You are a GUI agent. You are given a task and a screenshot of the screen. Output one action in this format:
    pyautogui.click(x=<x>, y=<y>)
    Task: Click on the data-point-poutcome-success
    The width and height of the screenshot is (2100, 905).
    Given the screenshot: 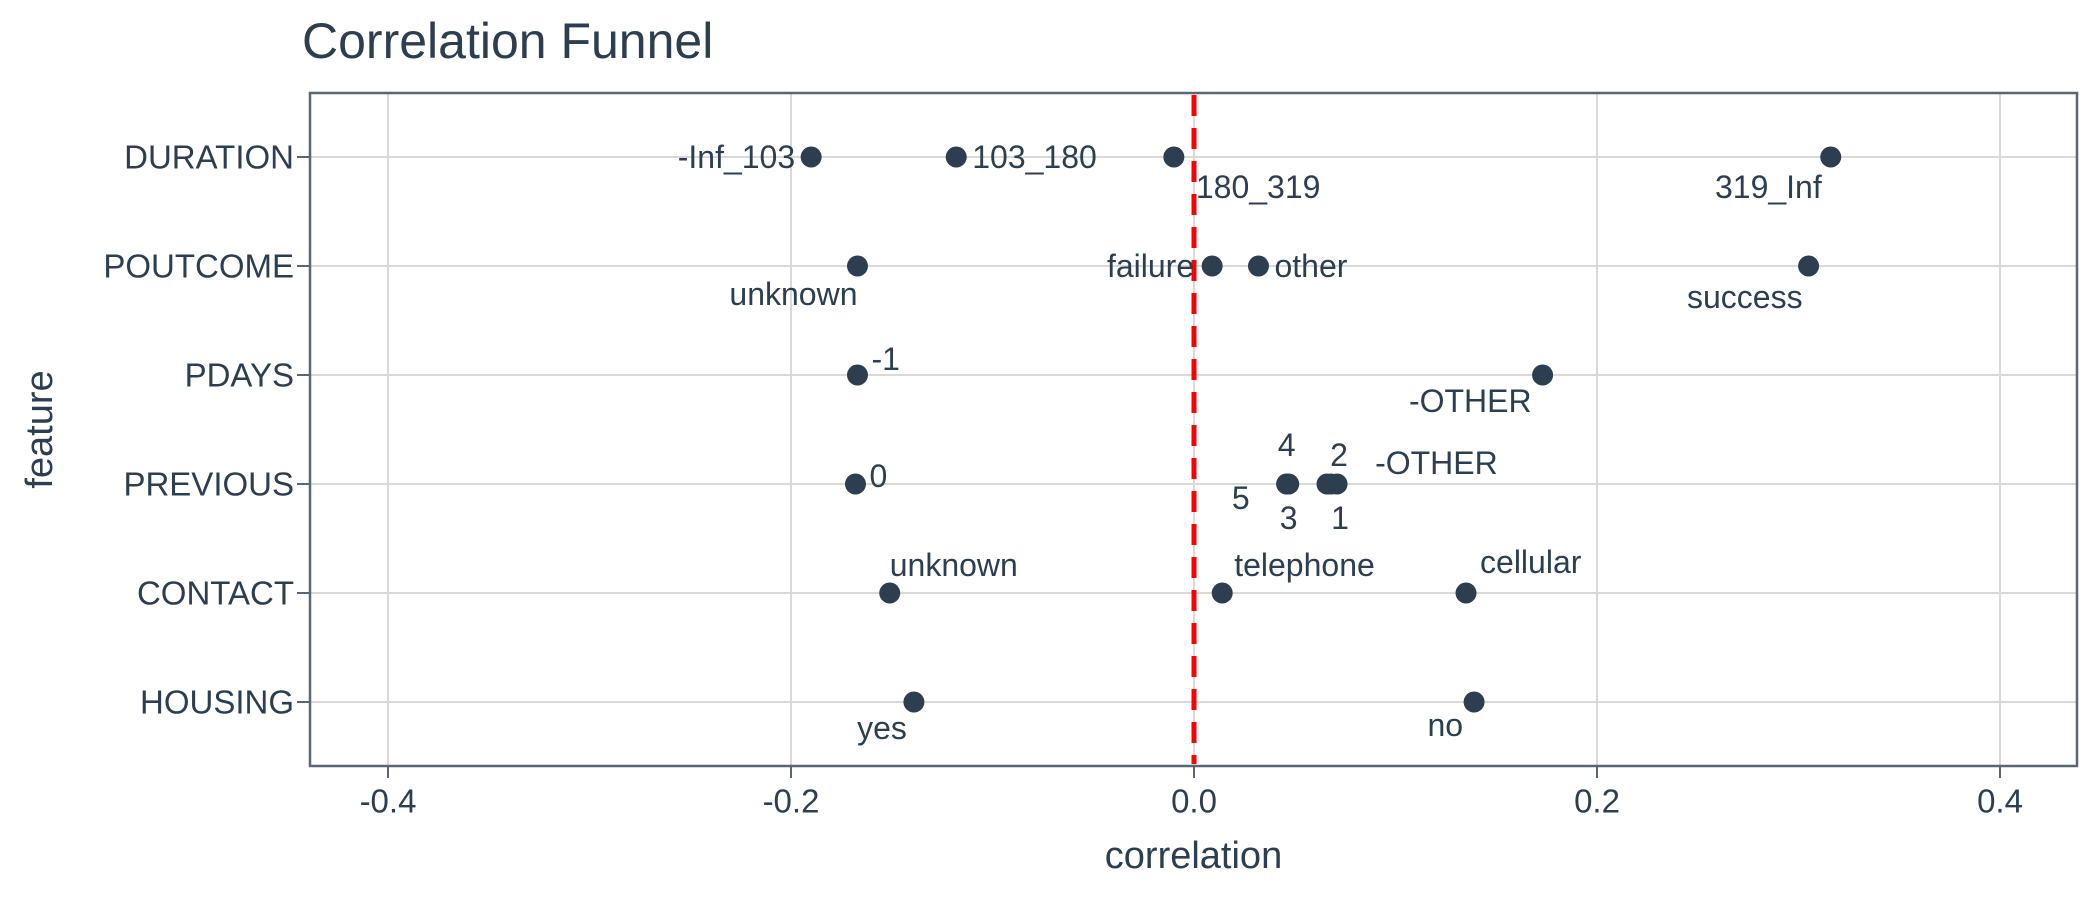 What is the action you would take?
    pyautogui.click(x=1809, y=266)
    